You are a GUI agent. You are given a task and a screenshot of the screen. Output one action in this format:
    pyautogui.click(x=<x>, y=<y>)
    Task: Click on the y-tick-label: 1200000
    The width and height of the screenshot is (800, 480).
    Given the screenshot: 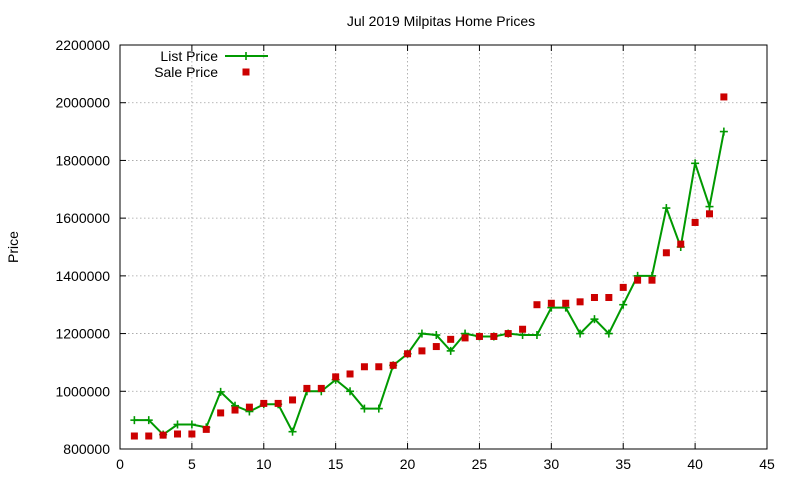 What is the action you would take?
    pyautogui.click(x=82, y=334)
    